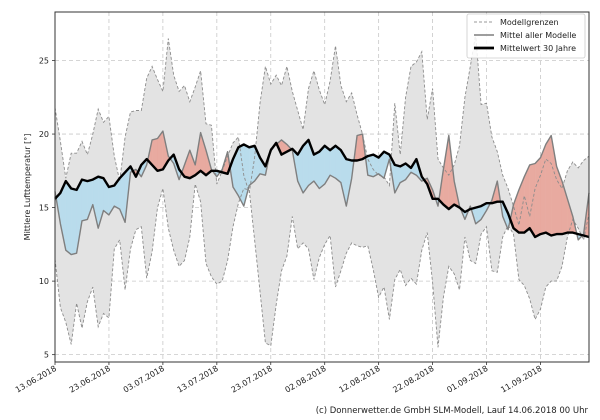 This screenshot has width=600, height=420. I want to click on x-tick-label: 13.07.2018, so click(198, 379).